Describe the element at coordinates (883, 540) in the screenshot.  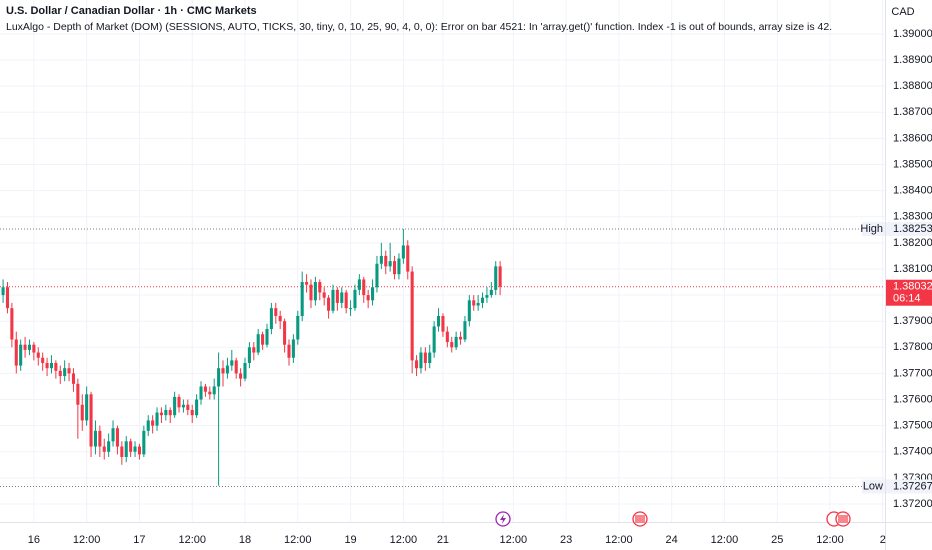
I see `x-tick-label: 2` at that location.